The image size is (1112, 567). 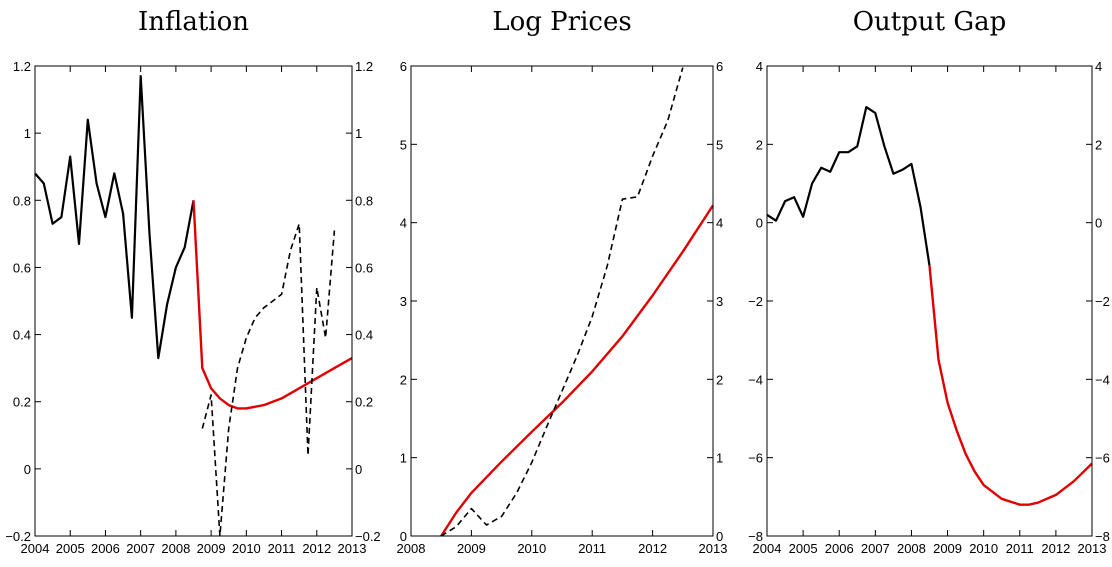 What do you see at coordinates (1055, 548) in the screenshot?
I see `output-gap-x-tick-label: 2012` at bounding box center [1055, 548].